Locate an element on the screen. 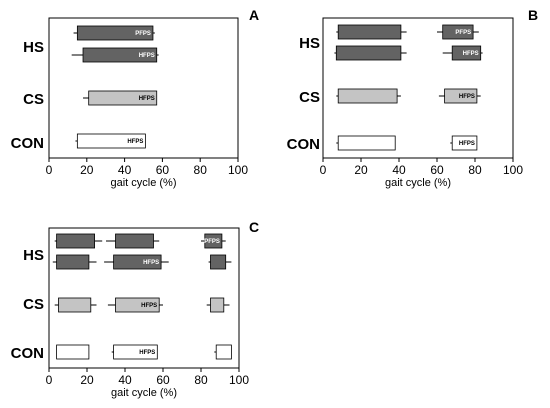 The height and width of the screenshot is (408, 550). panel-a-x-tick-label: 40 is located at coordinates (125, 170).